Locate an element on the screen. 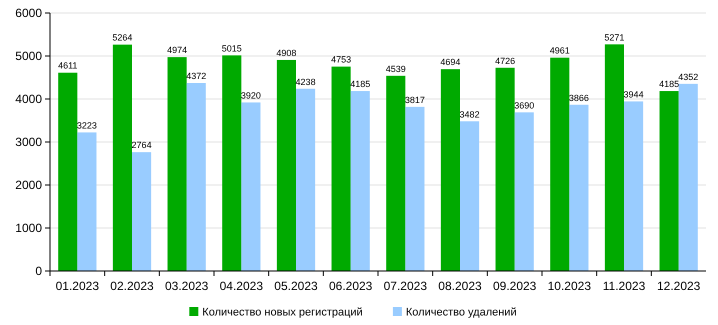  x-tick-label: 05.2023 is located at coordinates (296, 286).